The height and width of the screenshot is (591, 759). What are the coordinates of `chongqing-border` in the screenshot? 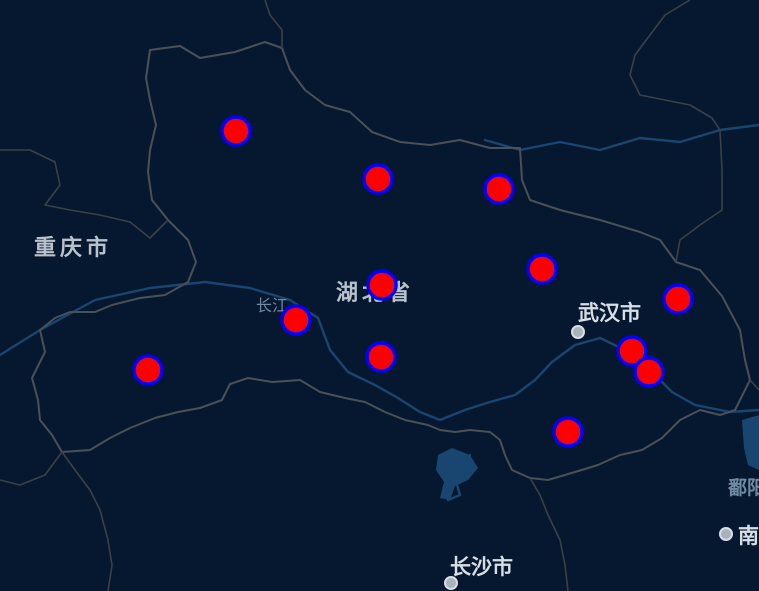 It's located at (84, 194).